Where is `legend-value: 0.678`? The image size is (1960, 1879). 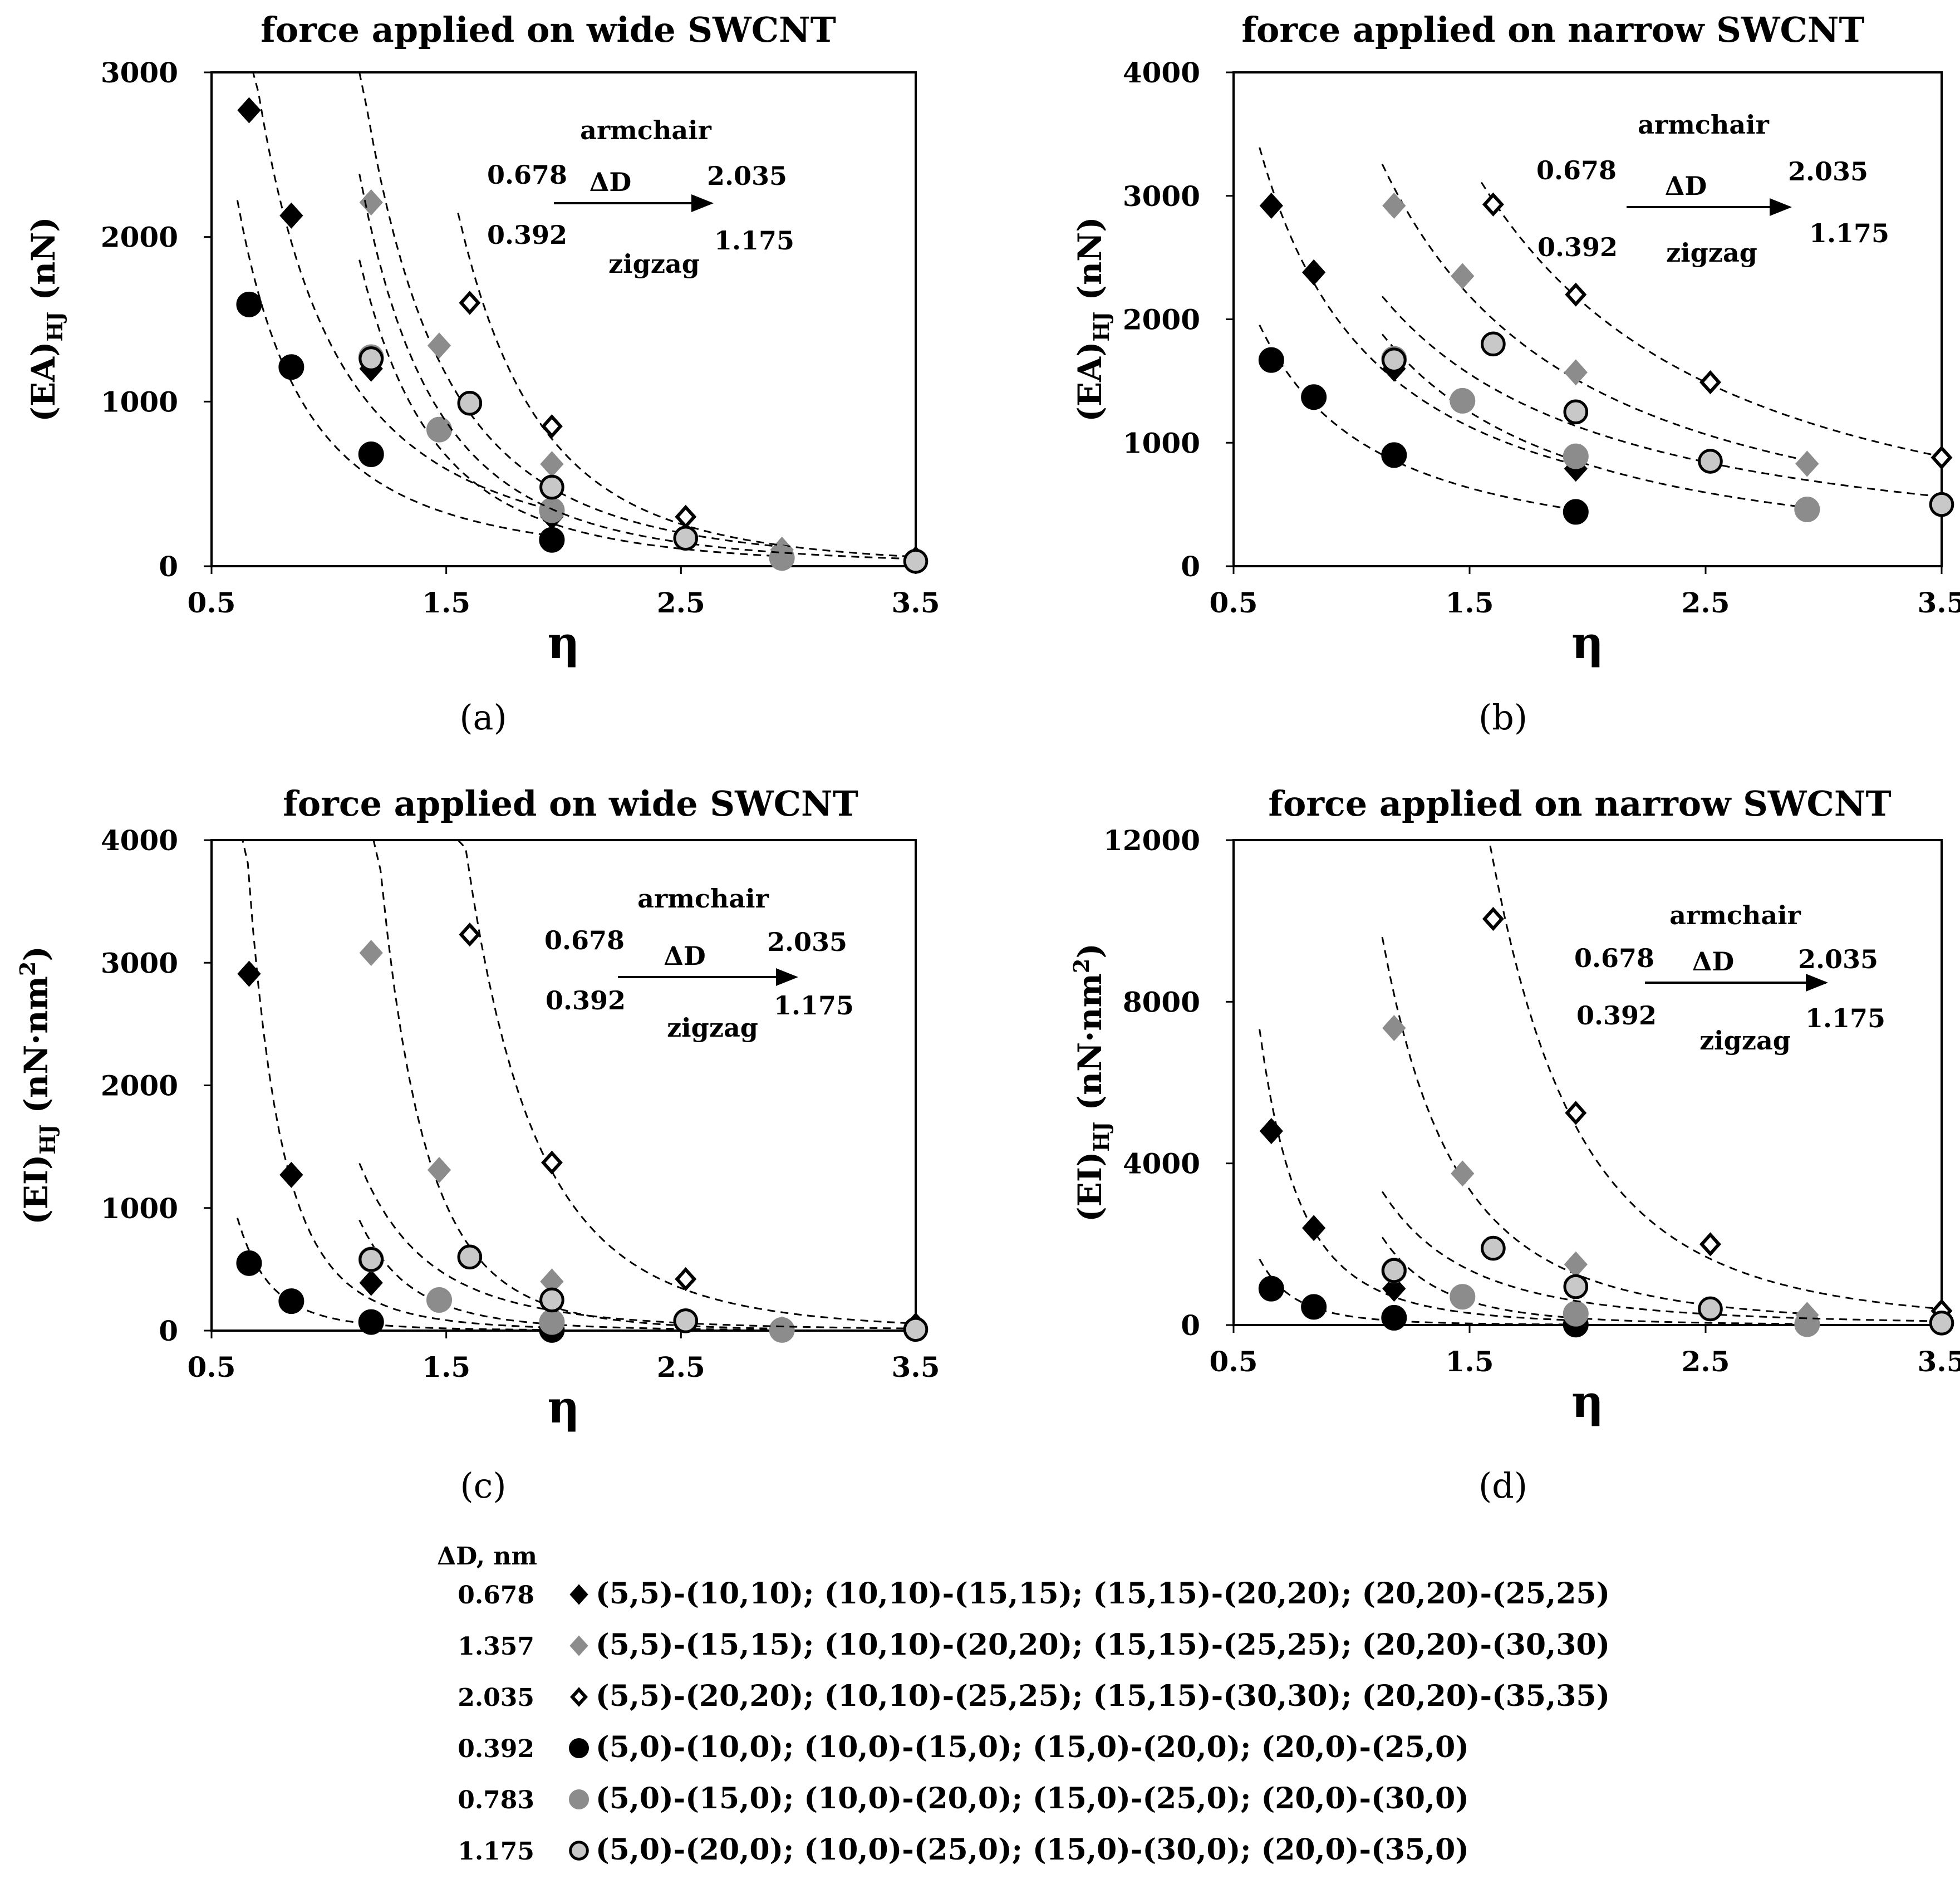 legend-value: 0.678 is located at coordinates (496, 1595).